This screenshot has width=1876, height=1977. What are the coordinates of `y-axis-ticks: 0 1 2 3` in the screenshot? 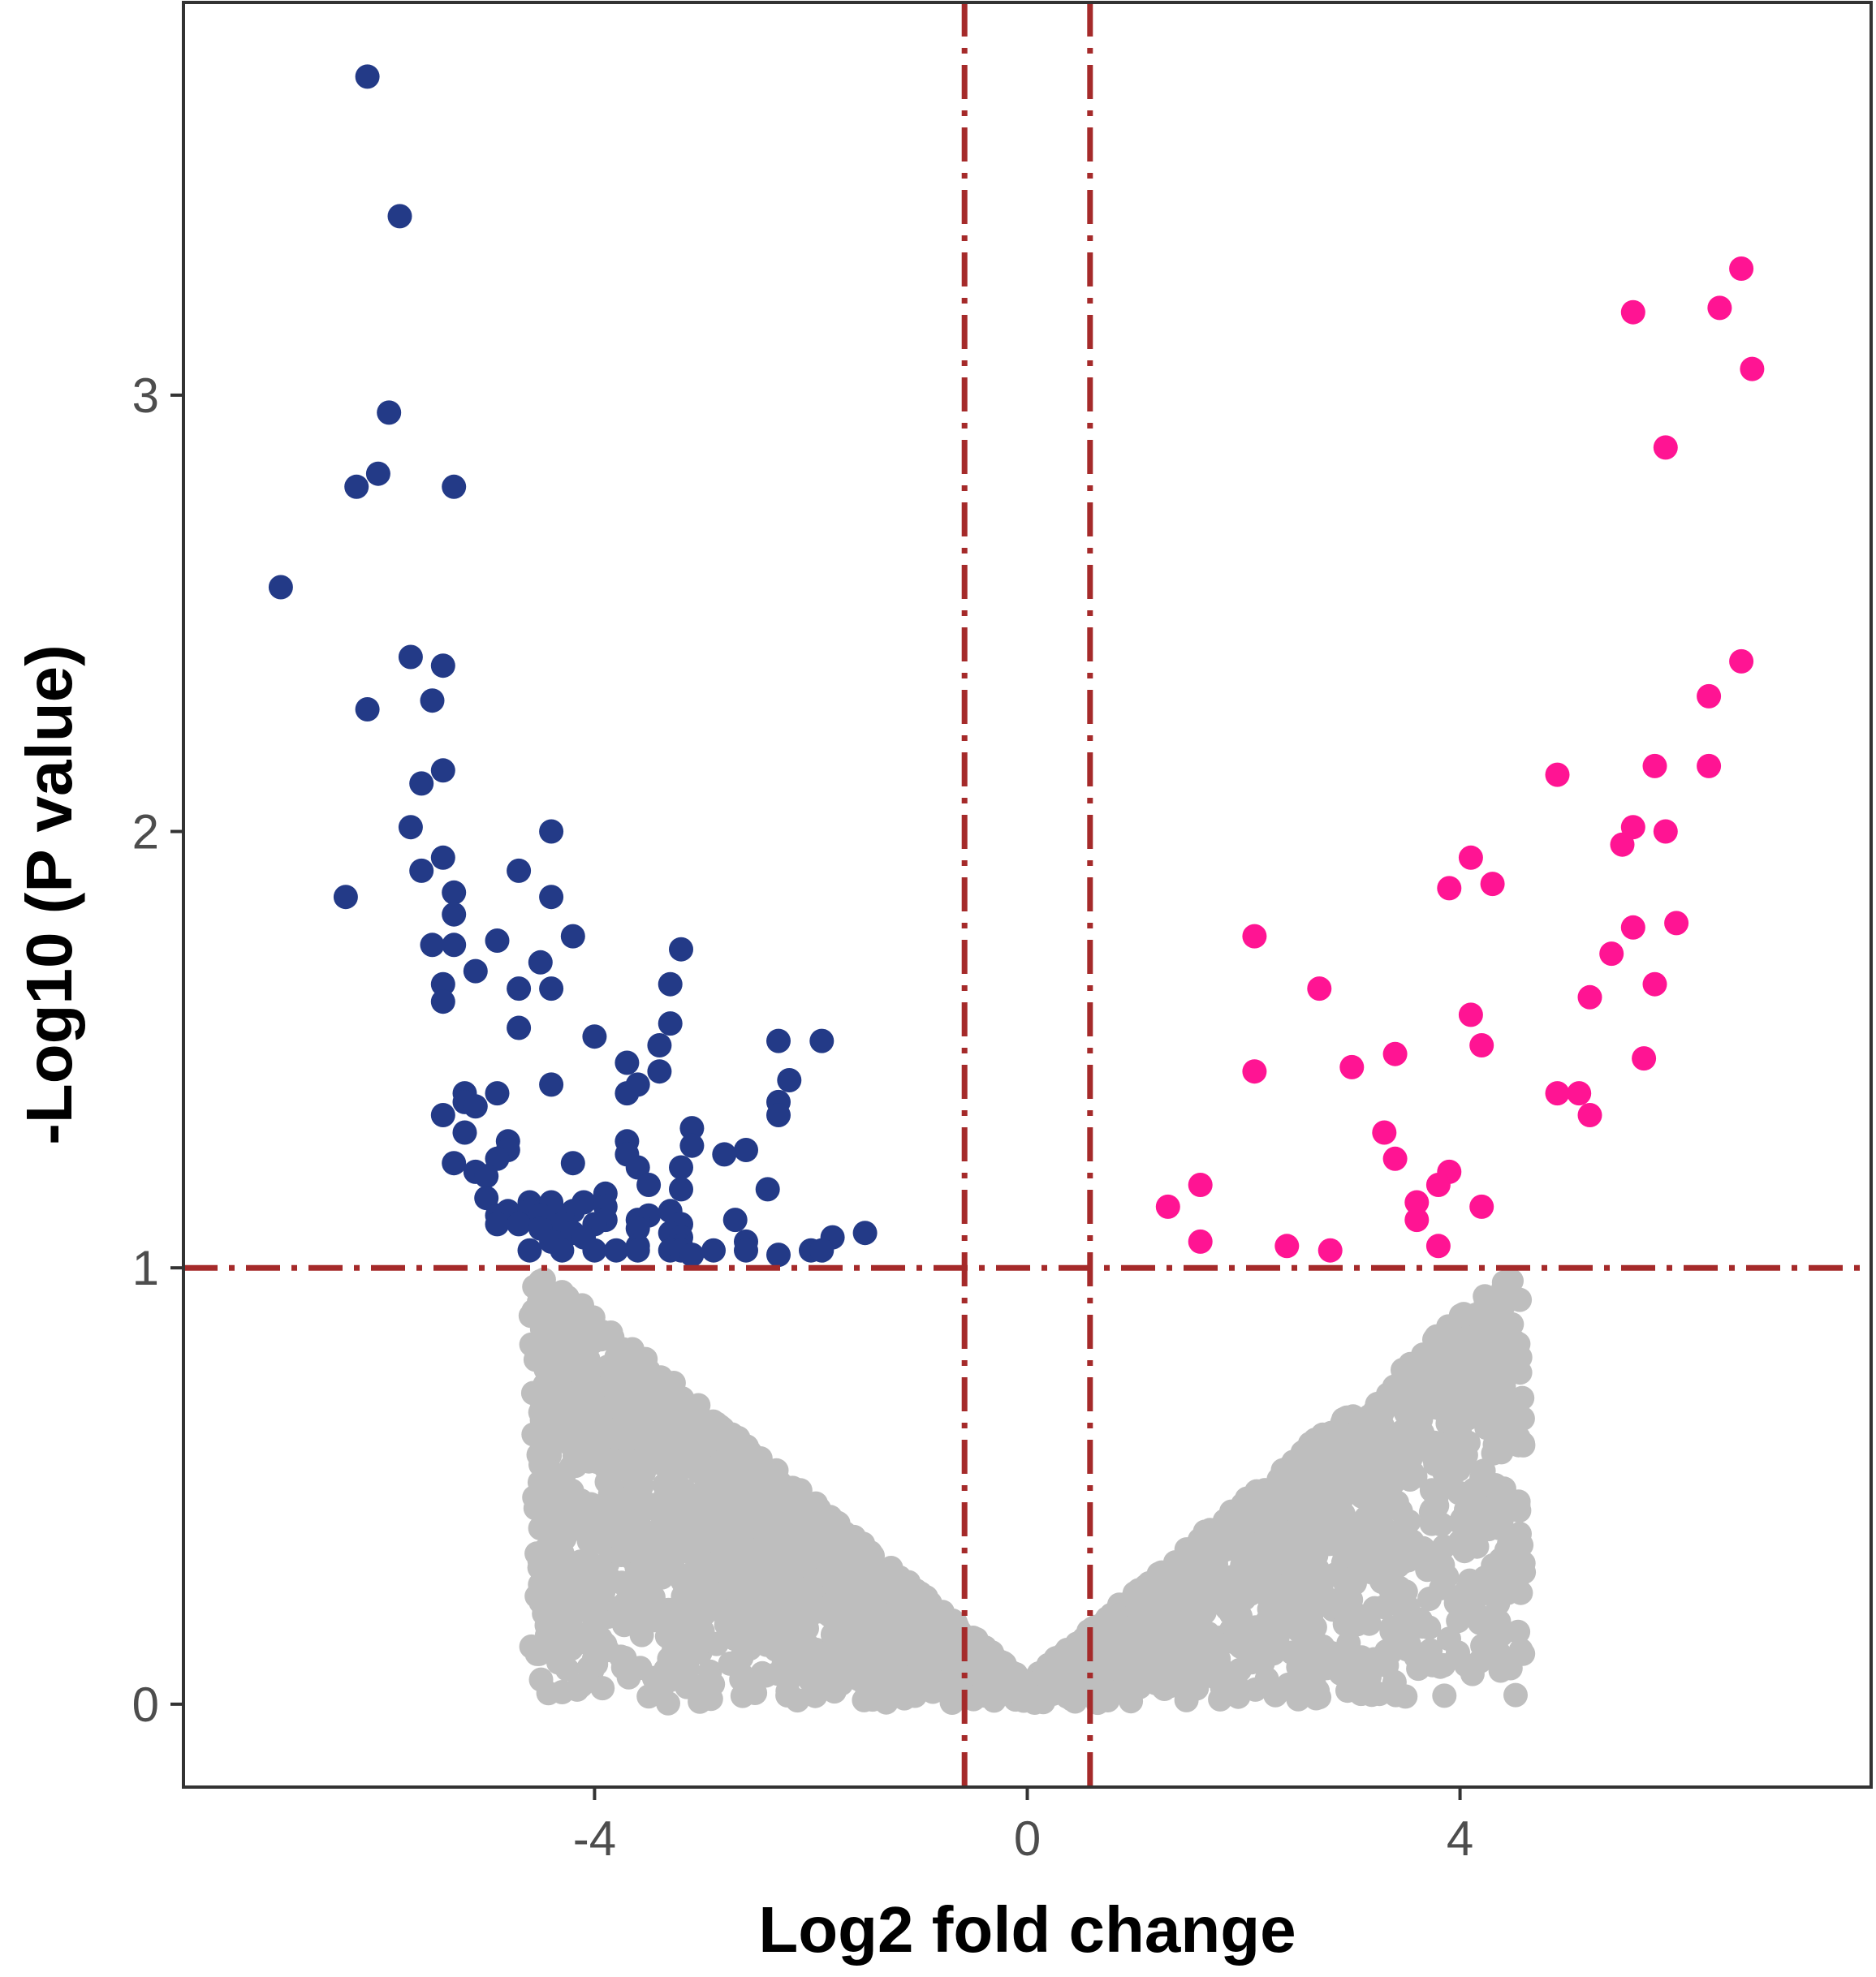 It's located at (157, 1050).